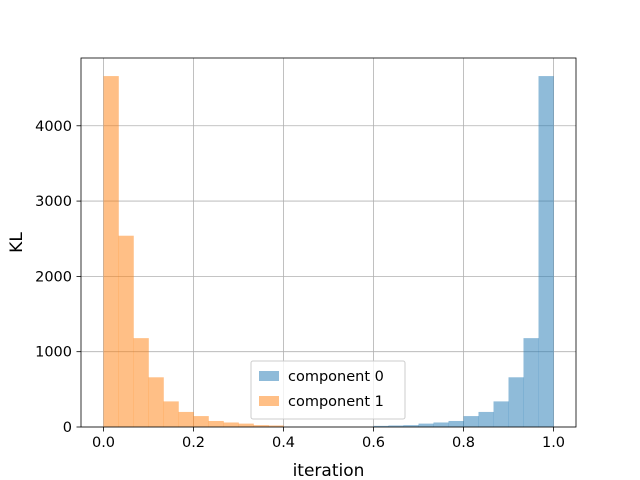  I want to click on legend-label-component-1: component 1, so click(336, 402).